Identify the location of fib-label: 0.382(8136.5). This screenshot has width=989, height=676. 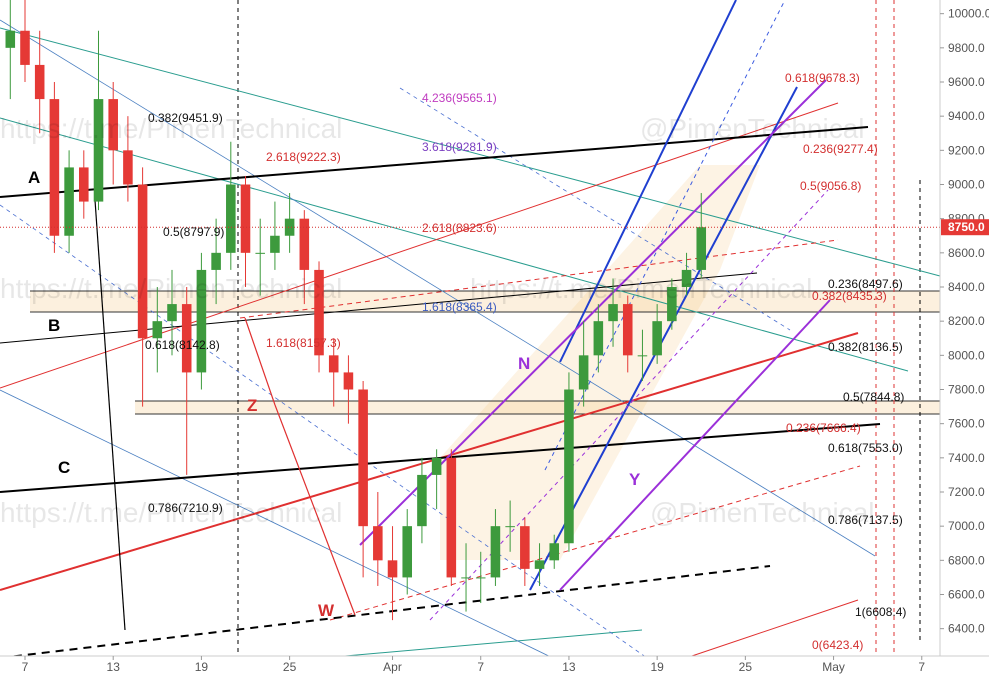
(865, 347).